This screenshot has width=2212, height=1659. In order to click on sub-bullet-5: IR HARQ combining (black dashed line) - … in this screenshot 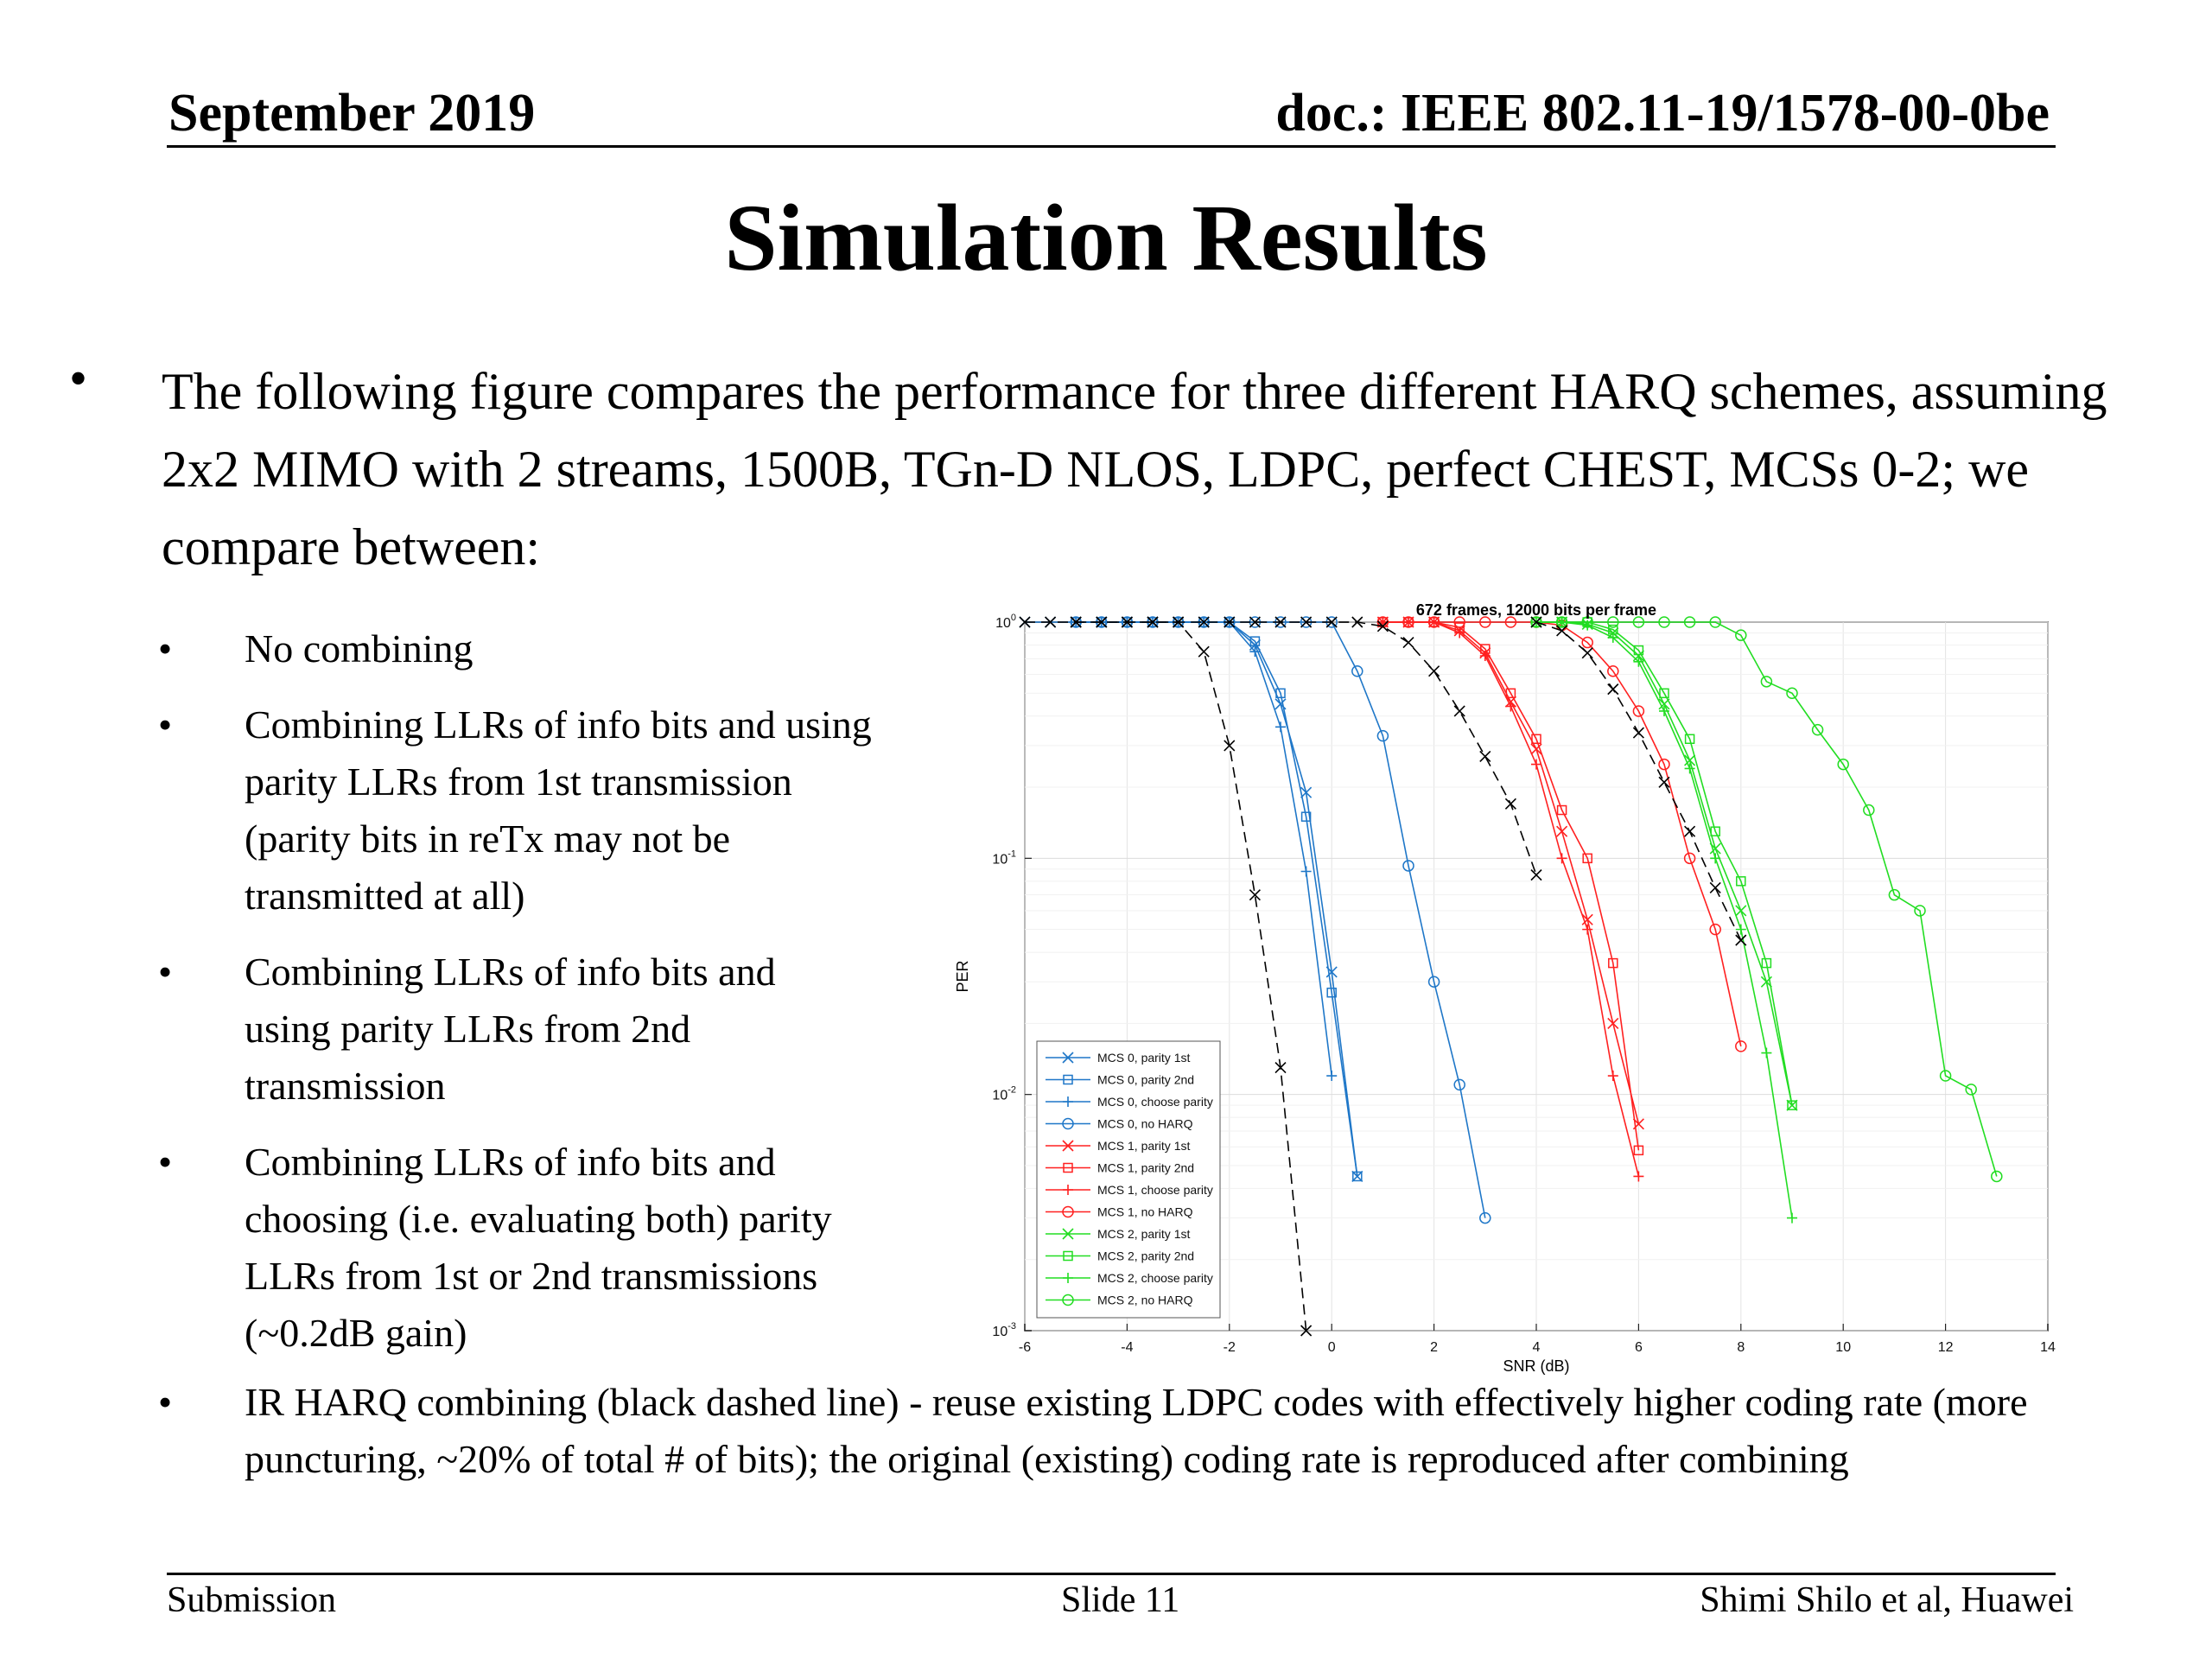, I will do `click(1136, 1430)`.